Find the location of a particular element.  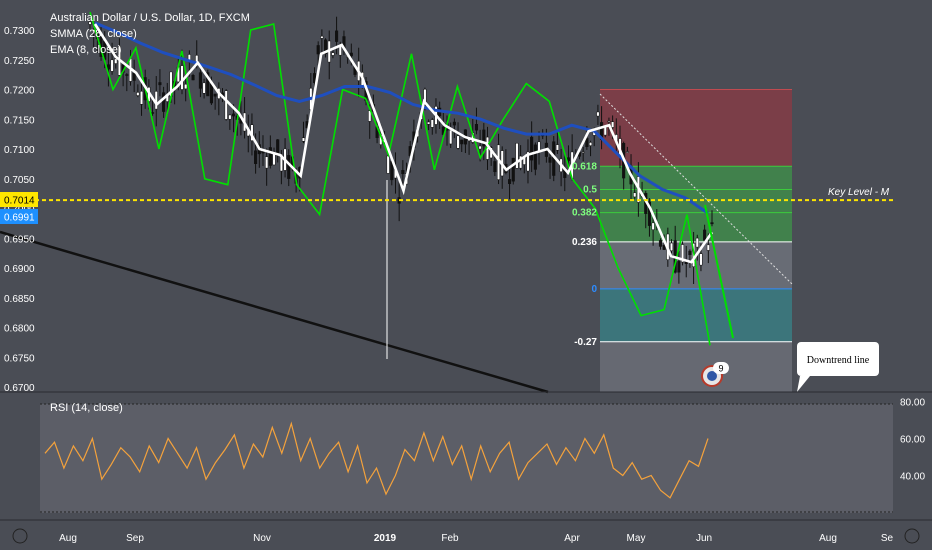

price-tick-label: 0.7100 is located at coordinates (19, 150).